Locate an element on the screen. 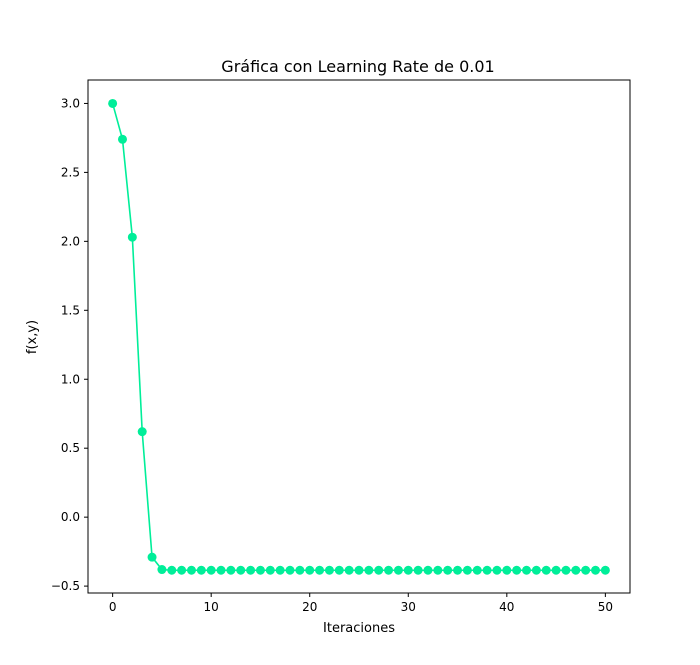 The width and height of the screenshot is (700, 665). y-tick-label: 1.0 is located at coordinates (70, 379).